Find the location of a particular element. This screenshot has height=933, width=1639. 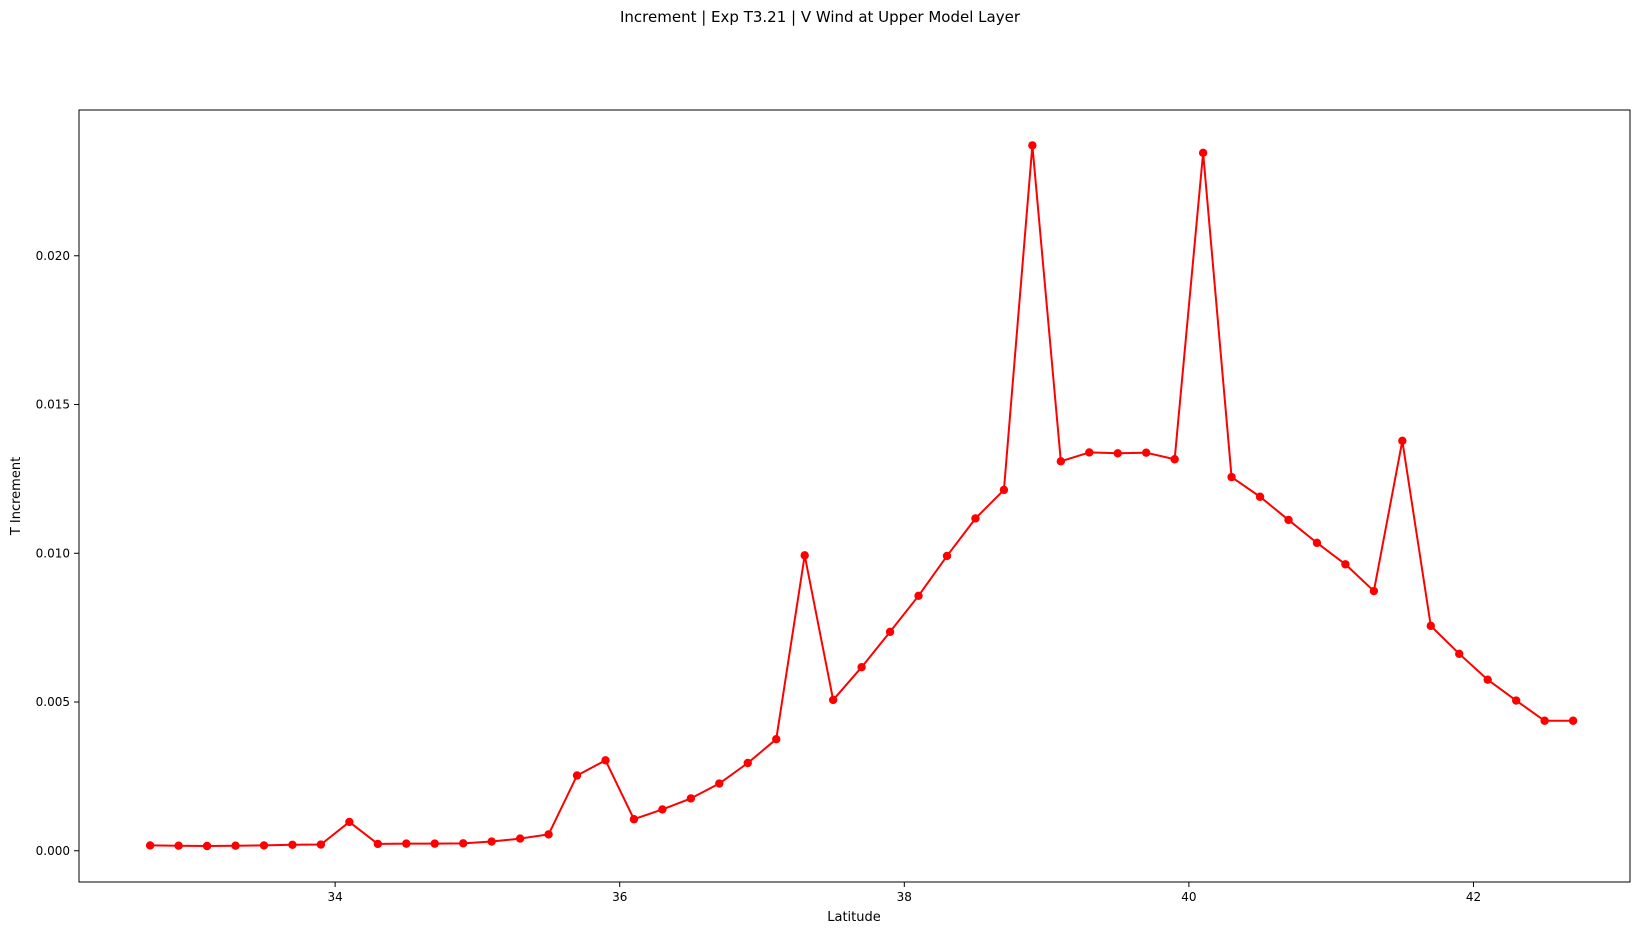

x-tick-label: 40 is located at coordinates (1188, 897).